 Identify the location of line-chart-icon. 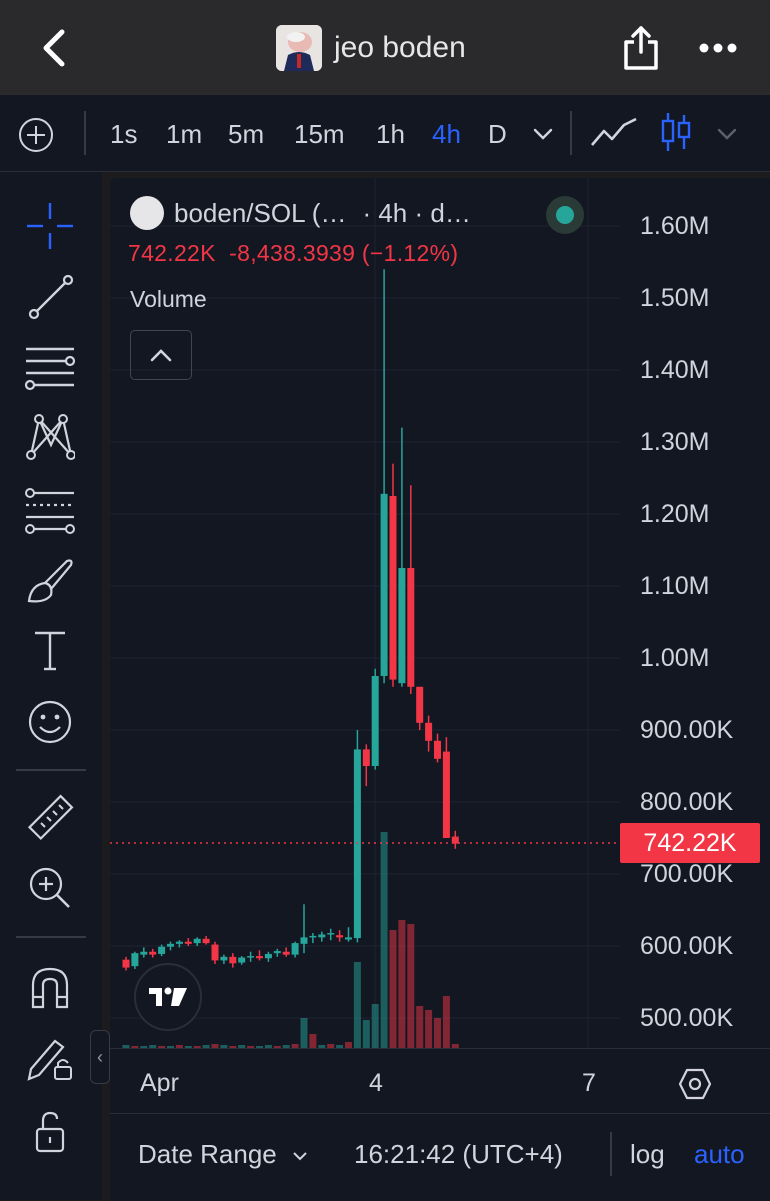
(614, 133).